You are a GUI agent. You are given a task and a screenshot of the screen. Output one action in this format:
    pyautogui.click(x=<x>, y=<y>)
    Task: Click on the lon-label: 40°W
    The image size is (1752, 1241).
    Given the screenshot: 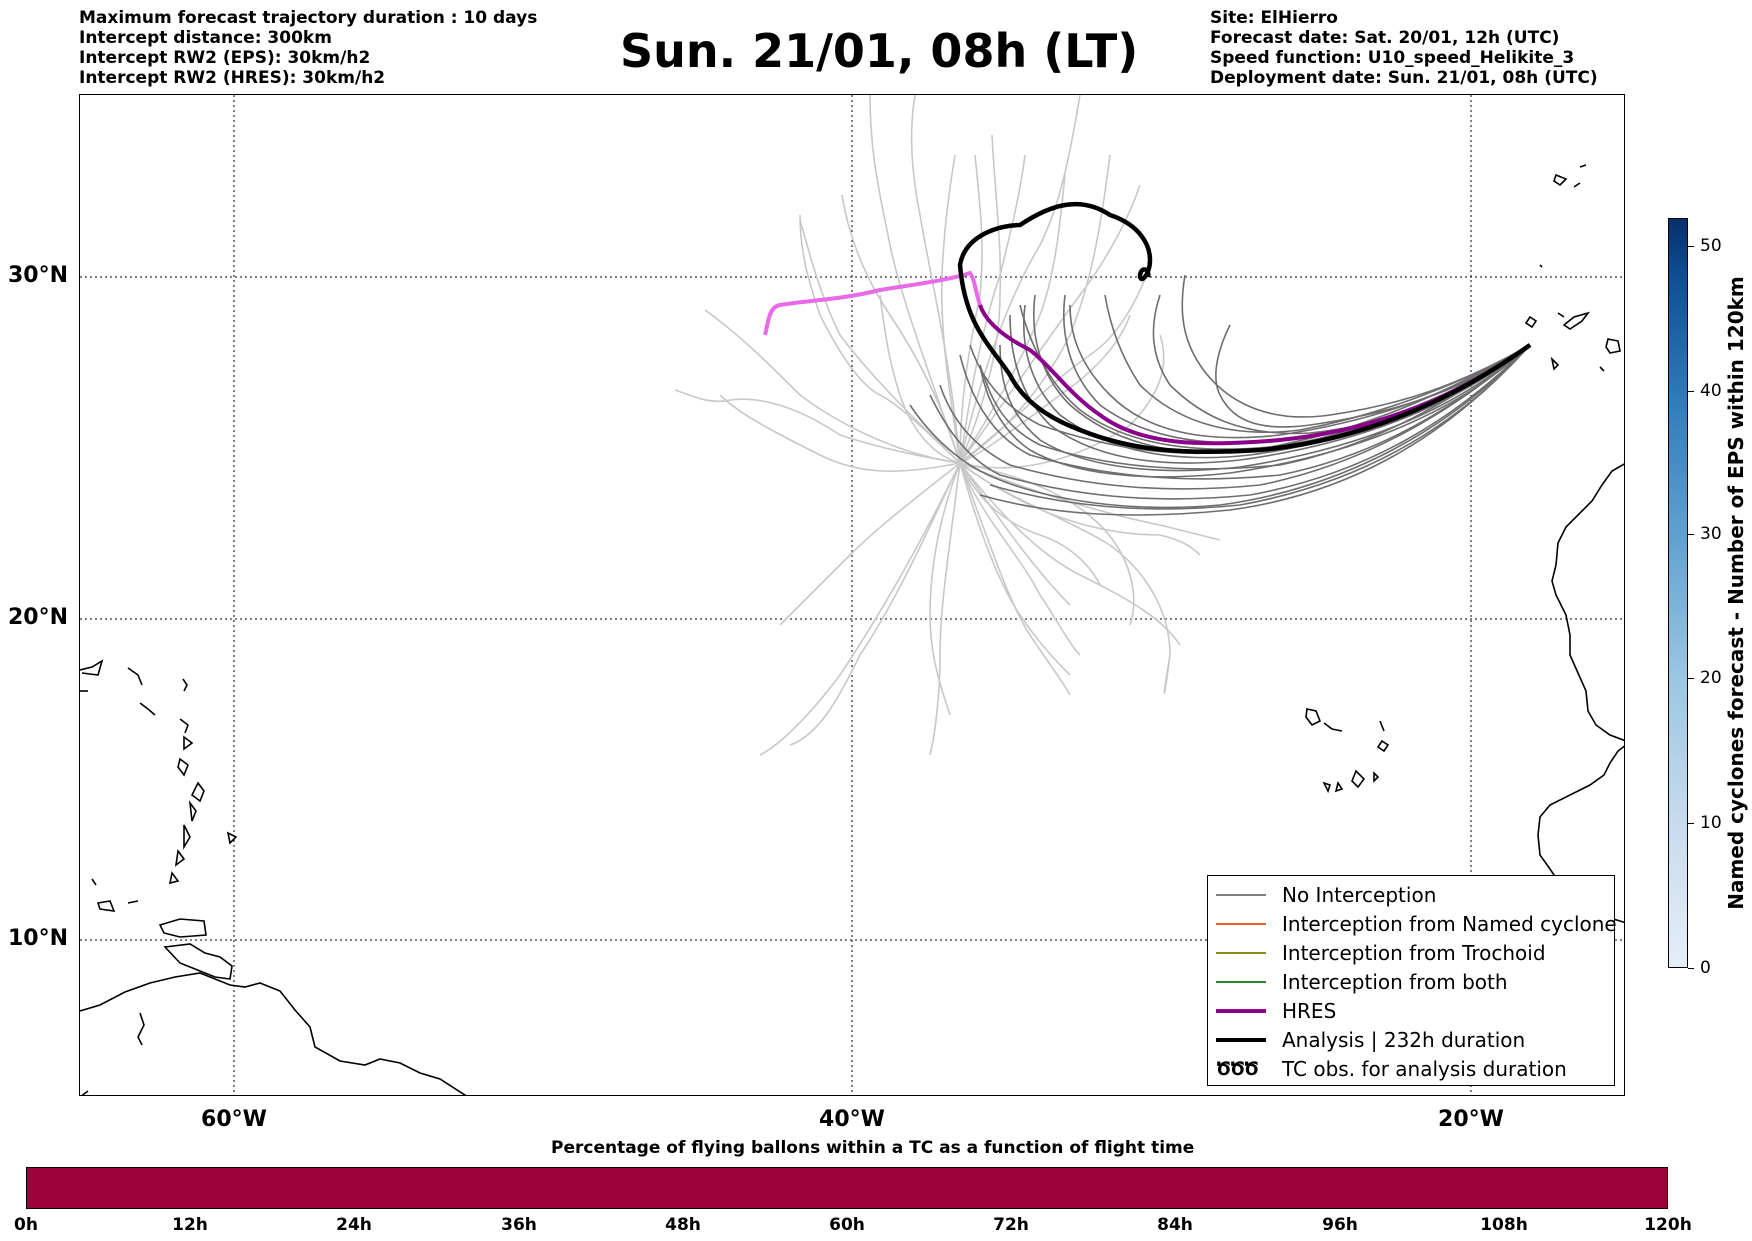 What is the action you would take?
    pyautogui.click(x=852, y=1119)
    